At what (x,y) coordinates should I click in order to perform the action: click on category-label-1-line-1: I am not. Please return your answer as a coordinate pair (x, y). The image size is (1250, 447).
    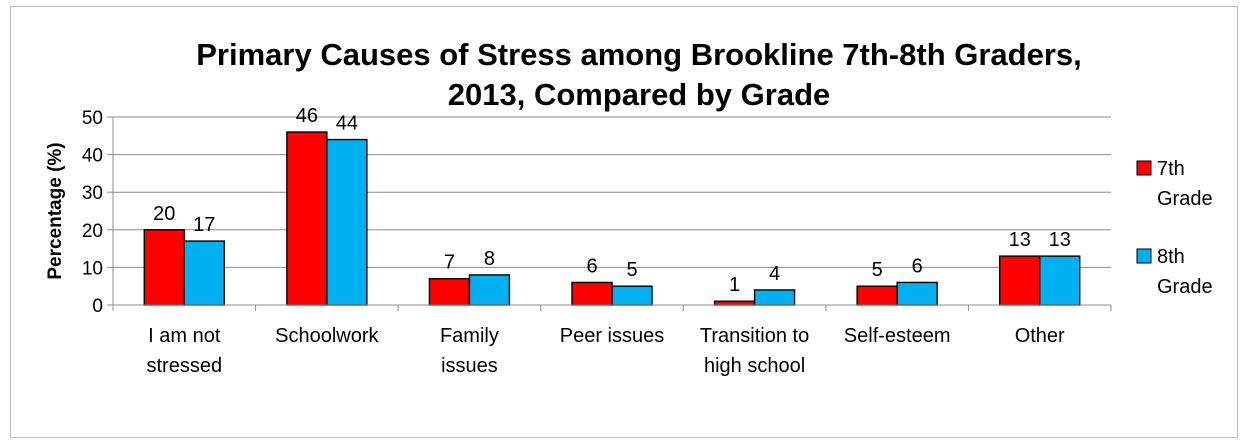
    Looking at the image, I should click on (184, 336).